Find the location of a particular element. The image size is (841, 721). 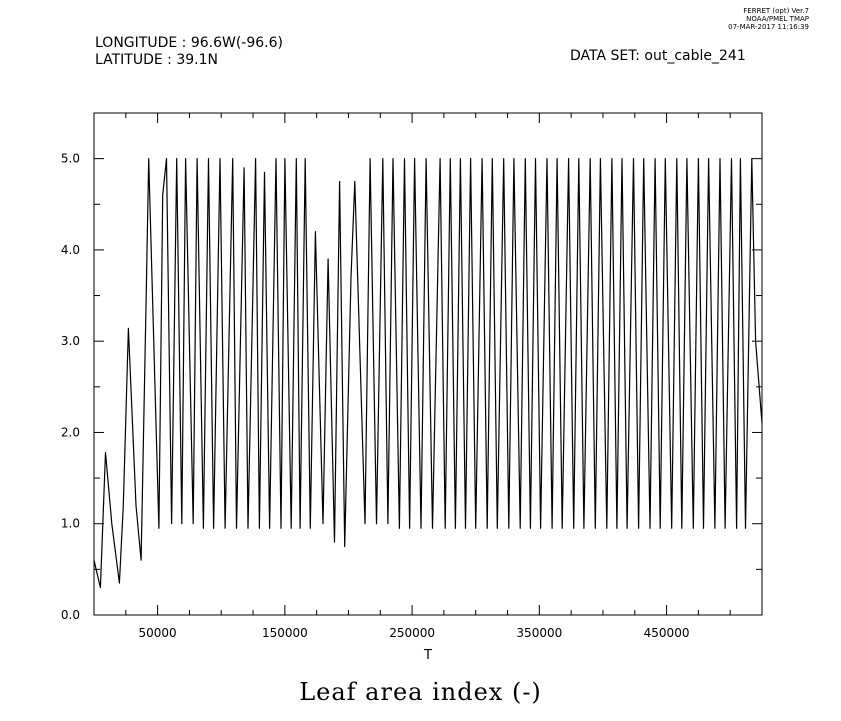

y-tick-label: 0.0 is located at coordinates (70, 615).